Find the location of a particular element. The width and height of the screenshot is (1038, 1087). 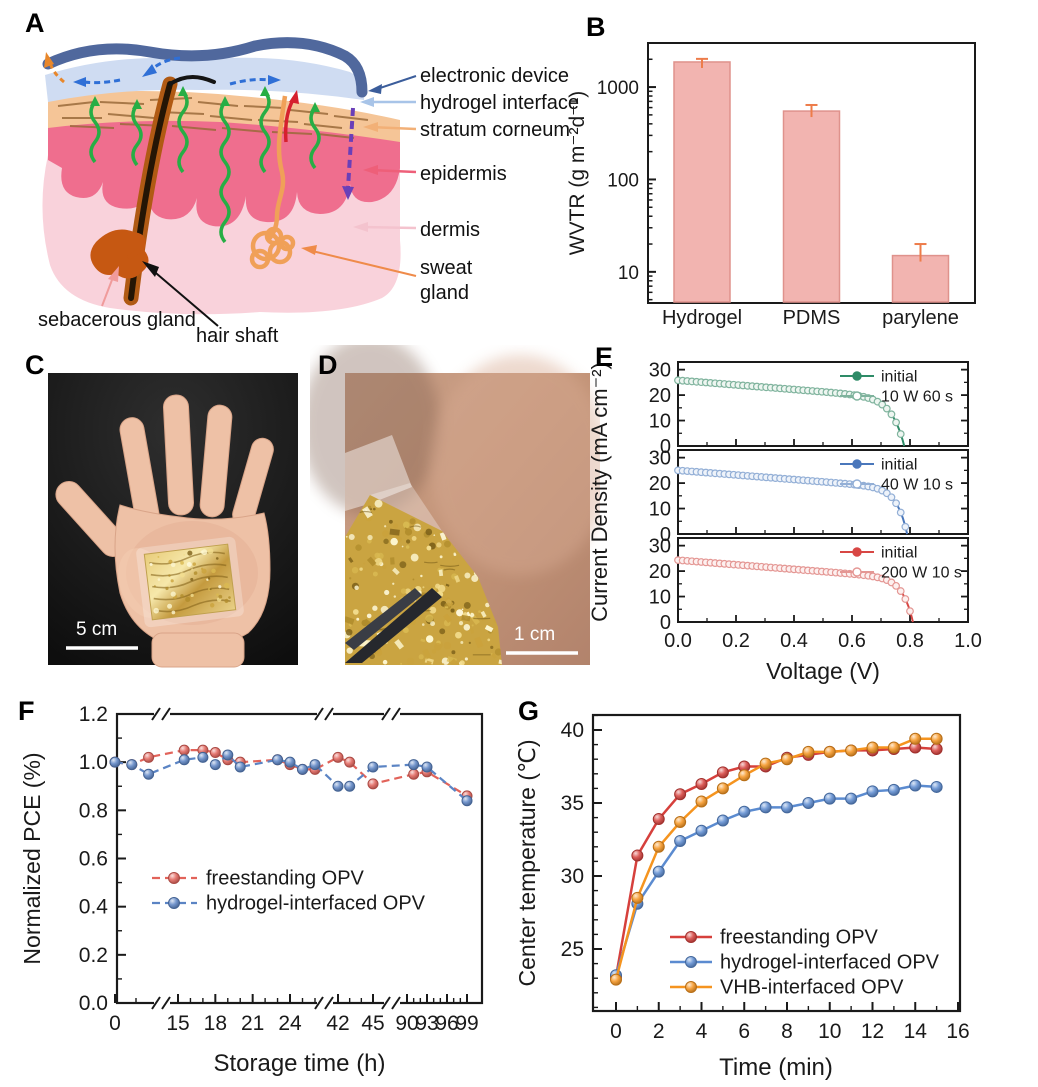

wvtr-axes: 10 100 1000 is located at coordinates (786, 173).